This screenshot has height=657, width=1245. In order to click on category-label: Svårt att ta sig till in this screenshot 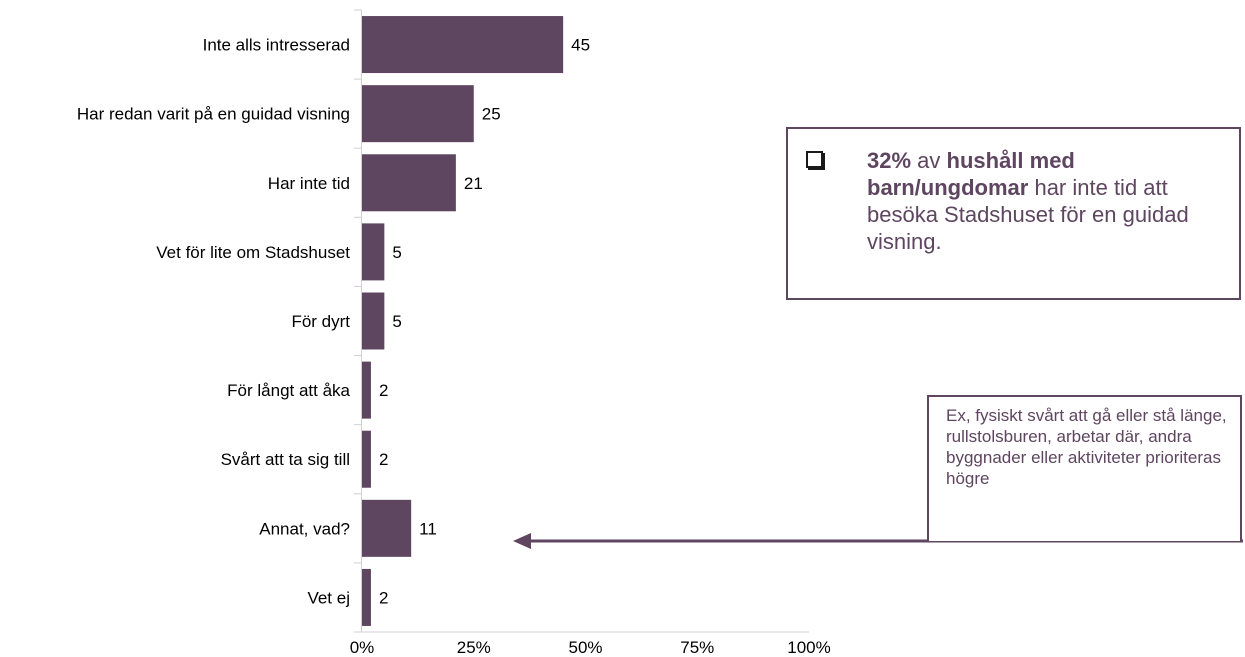, I will do `click(285, 459)`.